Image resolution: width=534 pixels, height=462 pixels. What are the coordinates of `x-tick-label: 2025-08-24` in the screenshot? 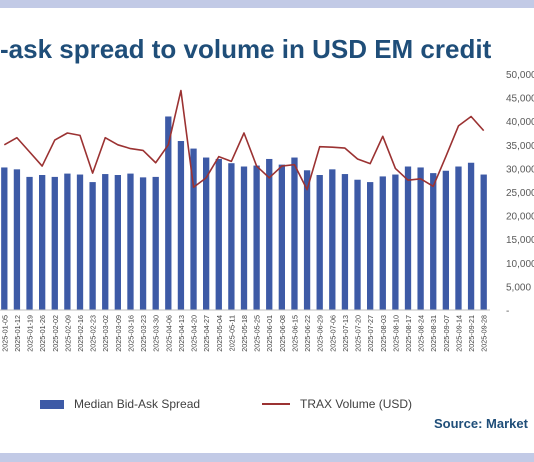 It's located at (421, 333).